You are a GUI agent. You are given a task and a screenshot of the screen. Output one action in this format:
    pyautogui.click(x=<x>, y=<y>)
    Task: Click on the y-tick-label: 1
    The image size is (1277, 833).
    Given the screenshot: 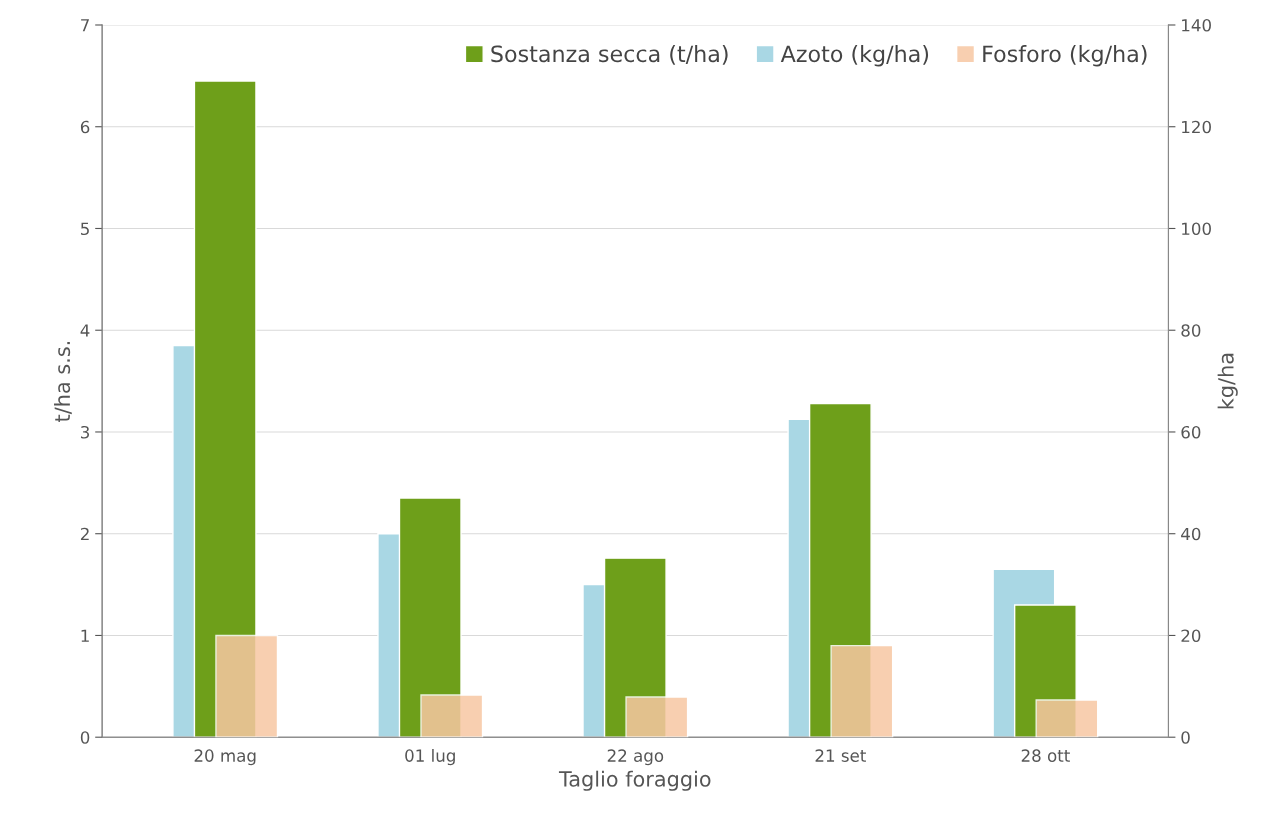 What is the action you would take?
    pyautogui.click(x=85, y=635)
    